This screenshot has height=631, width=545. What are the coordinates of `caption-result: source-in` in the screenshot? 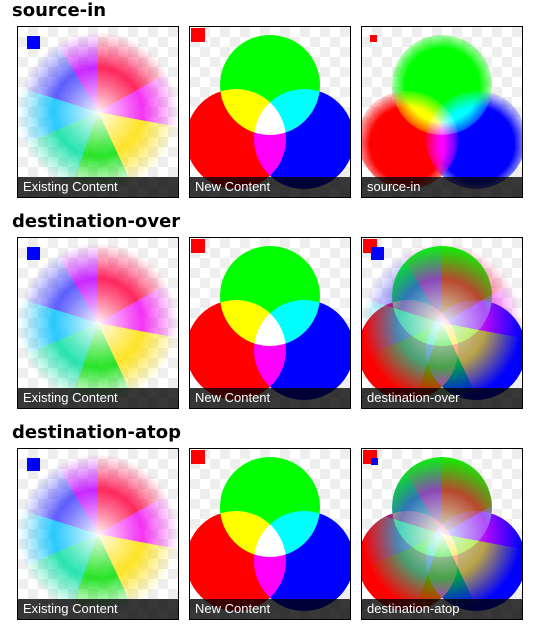 It's located at (442, 187).